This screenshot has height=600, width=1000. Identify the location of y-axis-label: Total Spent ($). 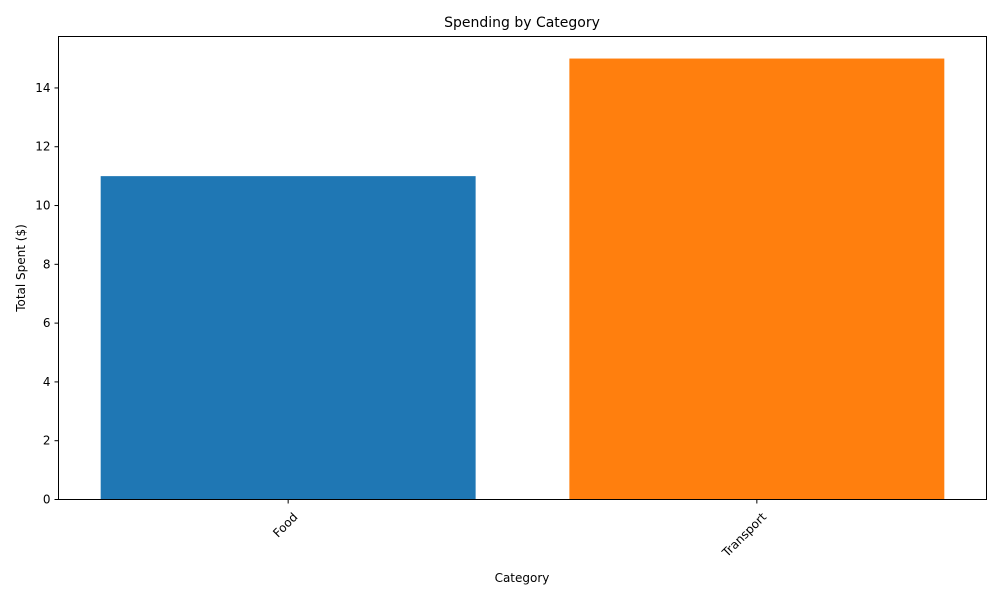
(21, 268).